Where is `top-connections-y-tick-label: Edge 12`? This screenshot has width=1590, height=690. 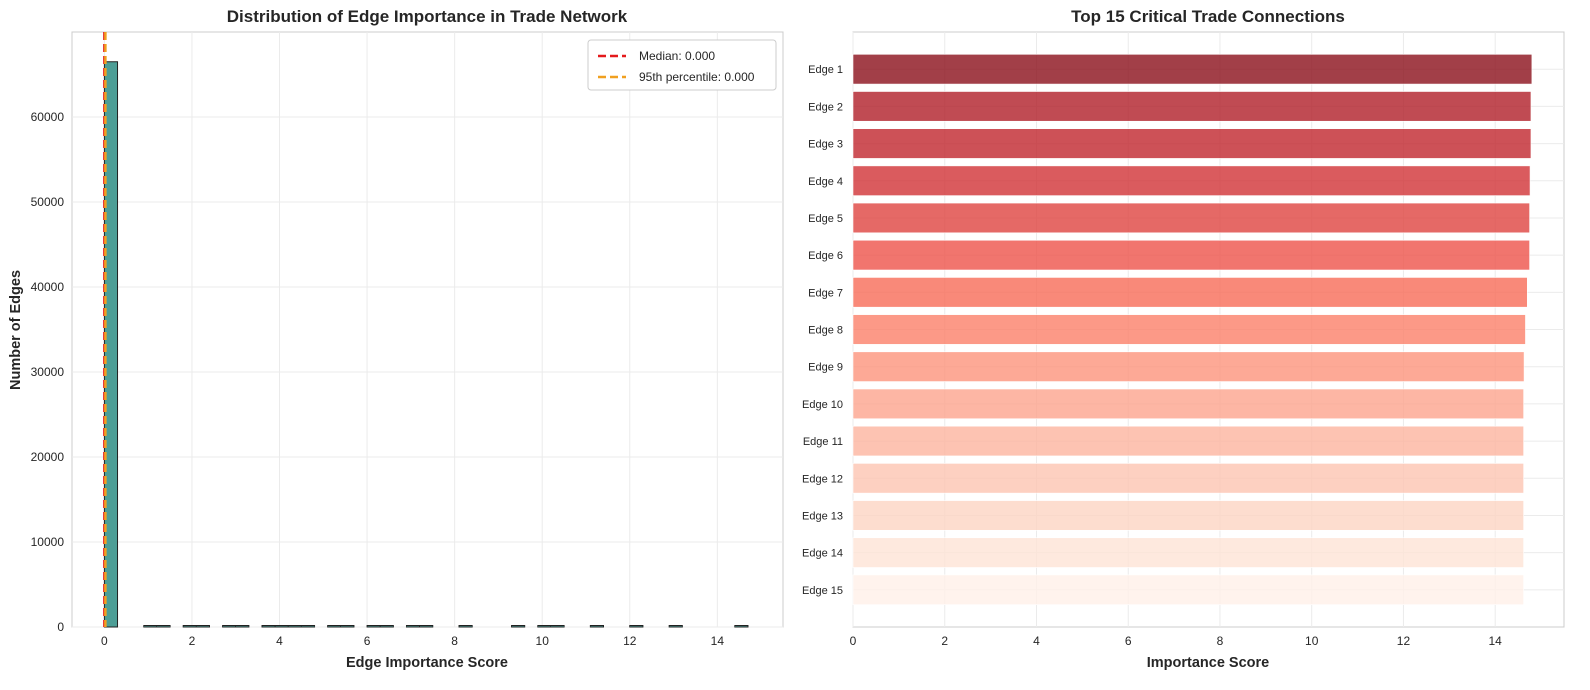 top-connections-y-tick-label: Edge 12 is located at coordinates (822, 479).